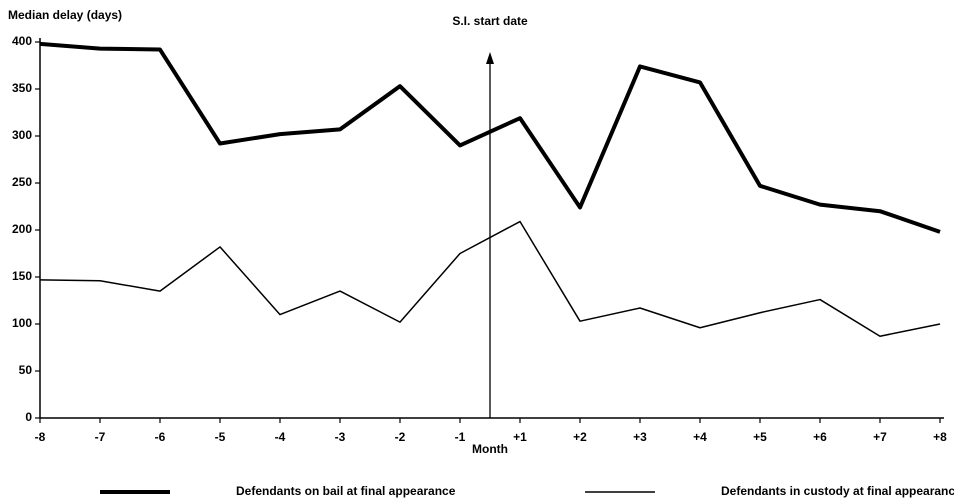  What do you see at coordinates (22, 41) in the screenshot?
I see `y-tick-label: 400` at bounding box center [22, 41].